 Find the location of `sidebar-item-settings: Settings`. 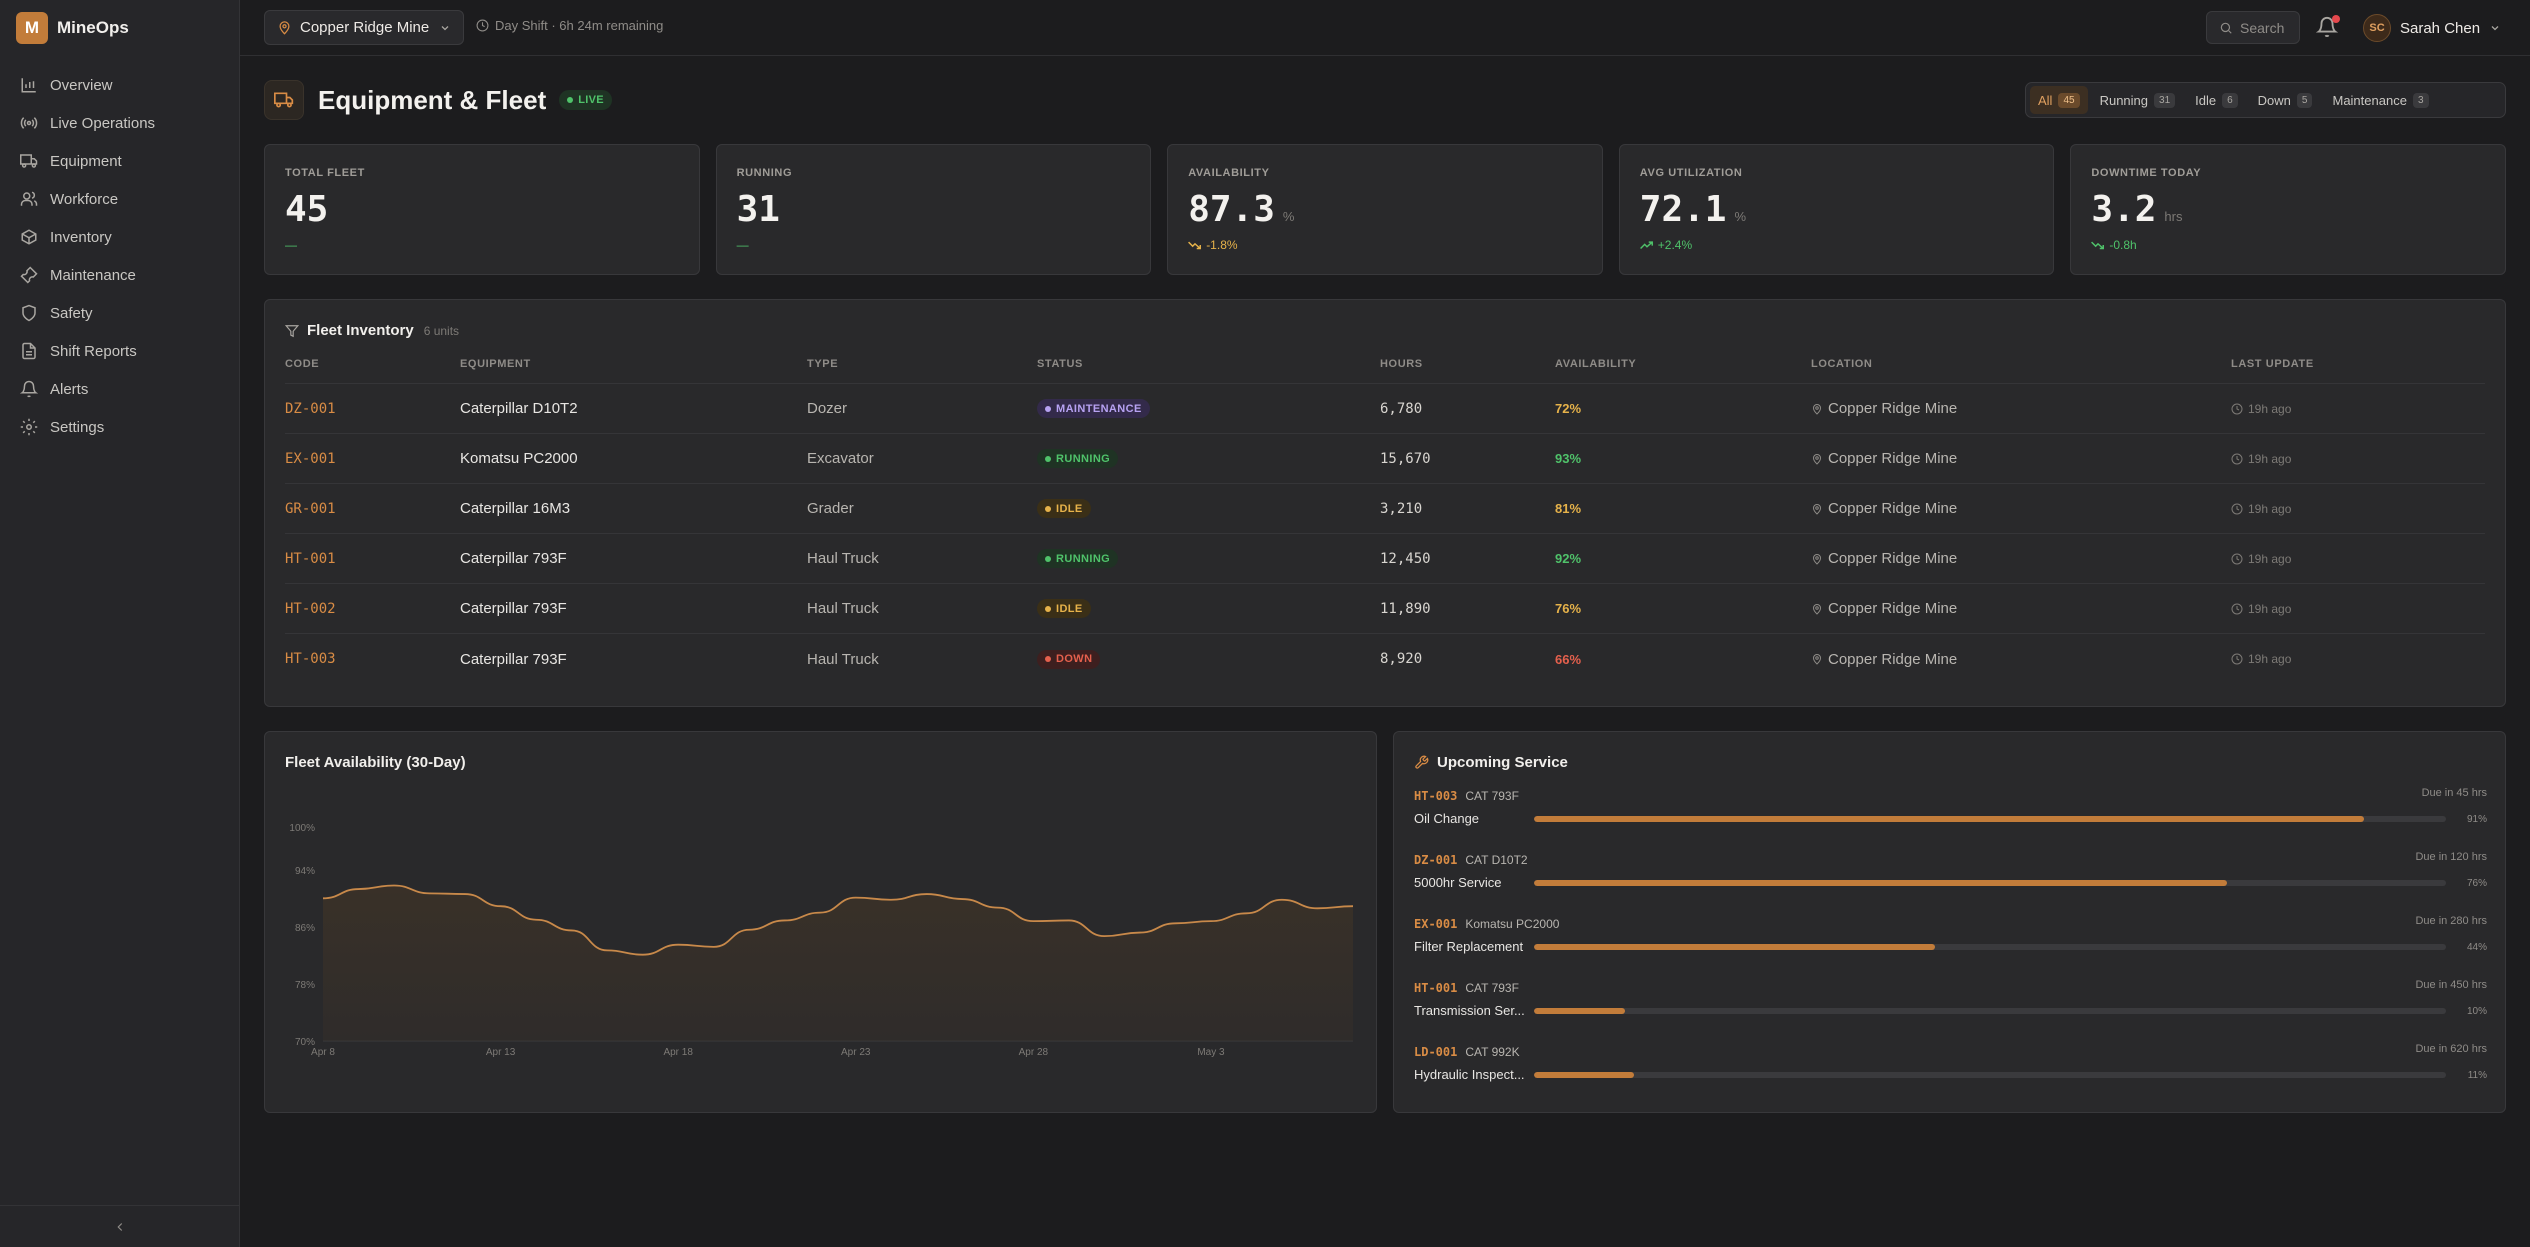

sidebar-item-settings: Settings is located at coordinates (120, 427).